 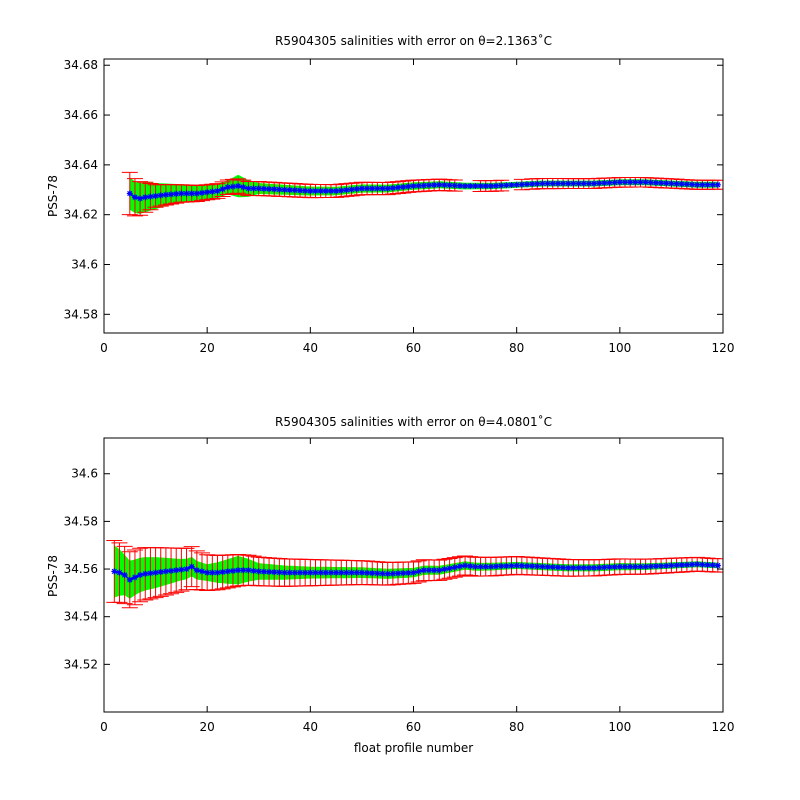 What do you see at coordinates (81, 569) in the screenshot?
I see `bottom-chart-y-tick-label: 34.56` at bounding box center [81, 569].